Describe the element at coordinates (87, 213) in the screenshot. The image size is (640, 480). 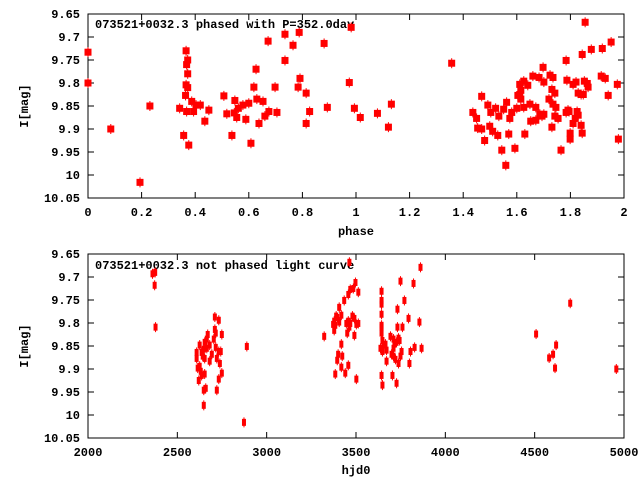
I see `x-tick-label: 0` at that location.